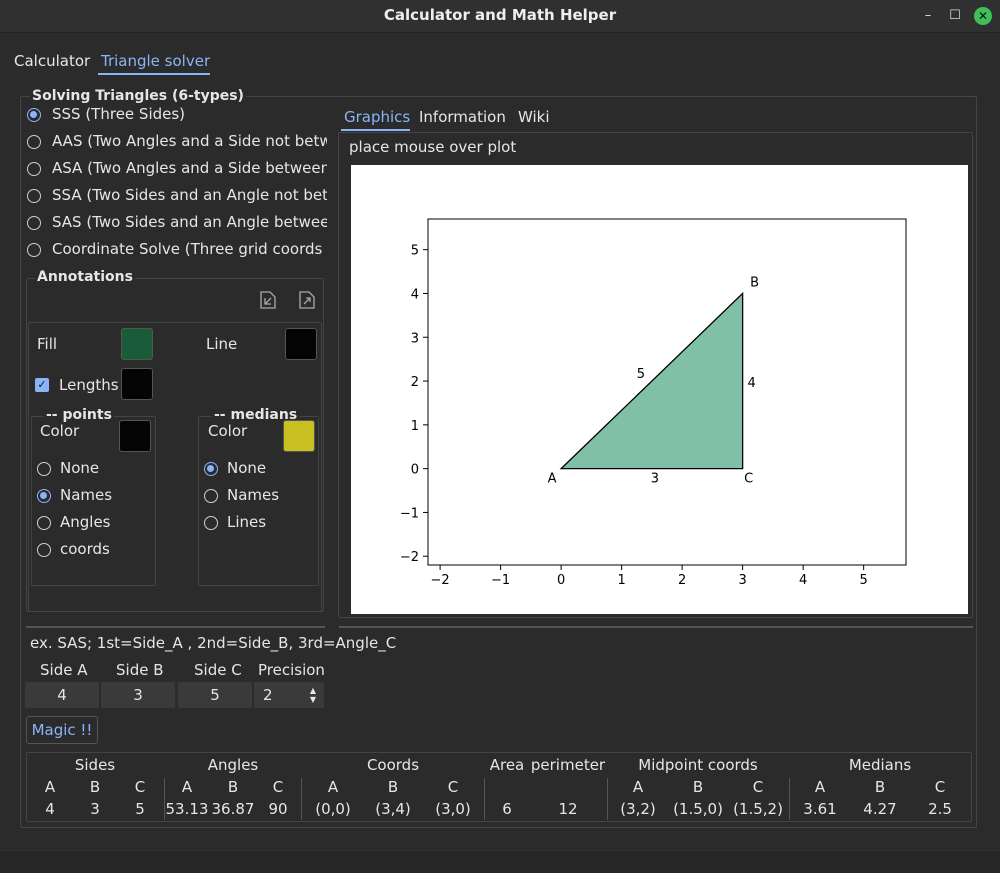 Image resolution: width=1000 pixels, height=873 pixels. What do you see at coordinates (409, 513) in the screenshot?
I see `y-tick-label: −1` at bounding box center [409, 513].